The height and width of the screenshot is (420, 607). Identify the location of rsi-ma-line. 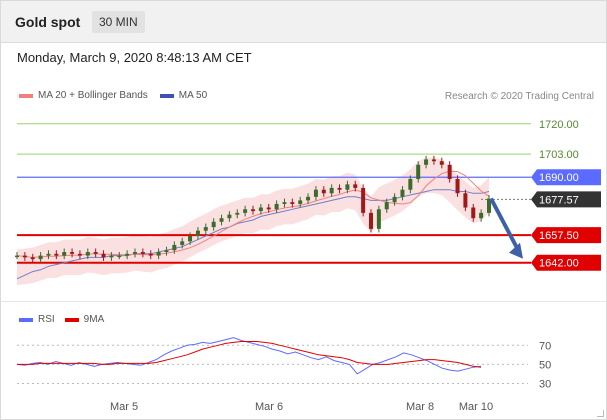
(249, 354).